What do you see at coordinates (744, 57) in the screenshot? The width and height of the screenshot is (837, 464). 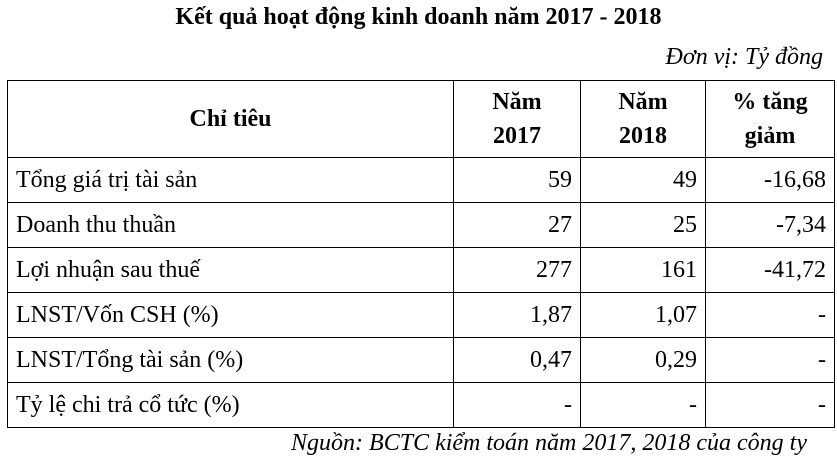 I see `unit-note: Đơn vị: Tỷ đồng` at bounding box center [744, 57].